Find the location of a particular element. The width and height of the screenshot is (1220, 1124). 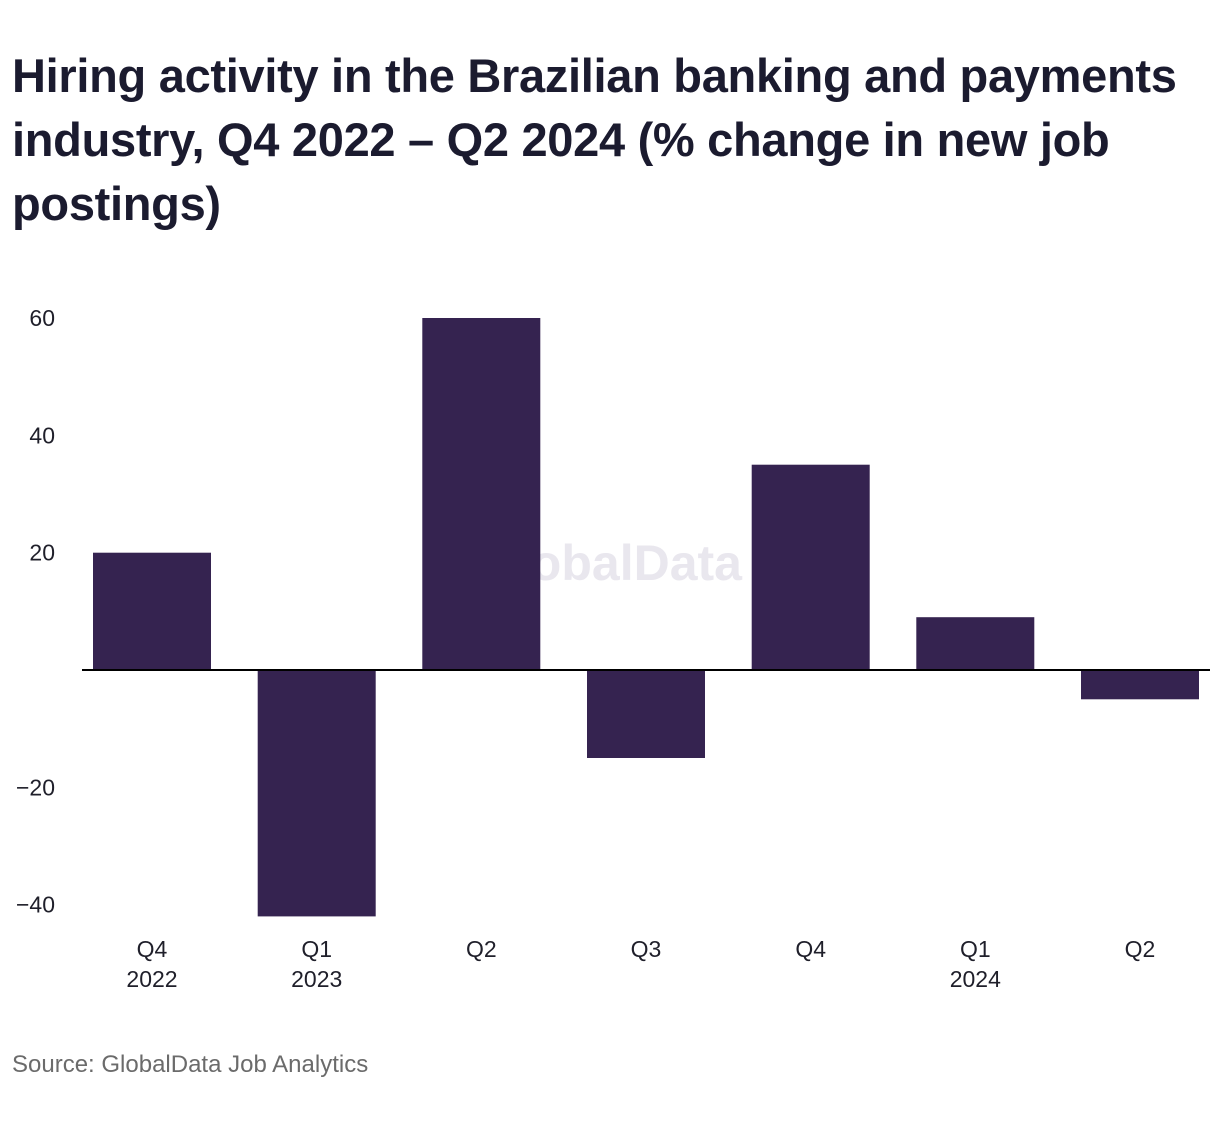

y-tick-label: 40 is located at coordinates (42, 435).